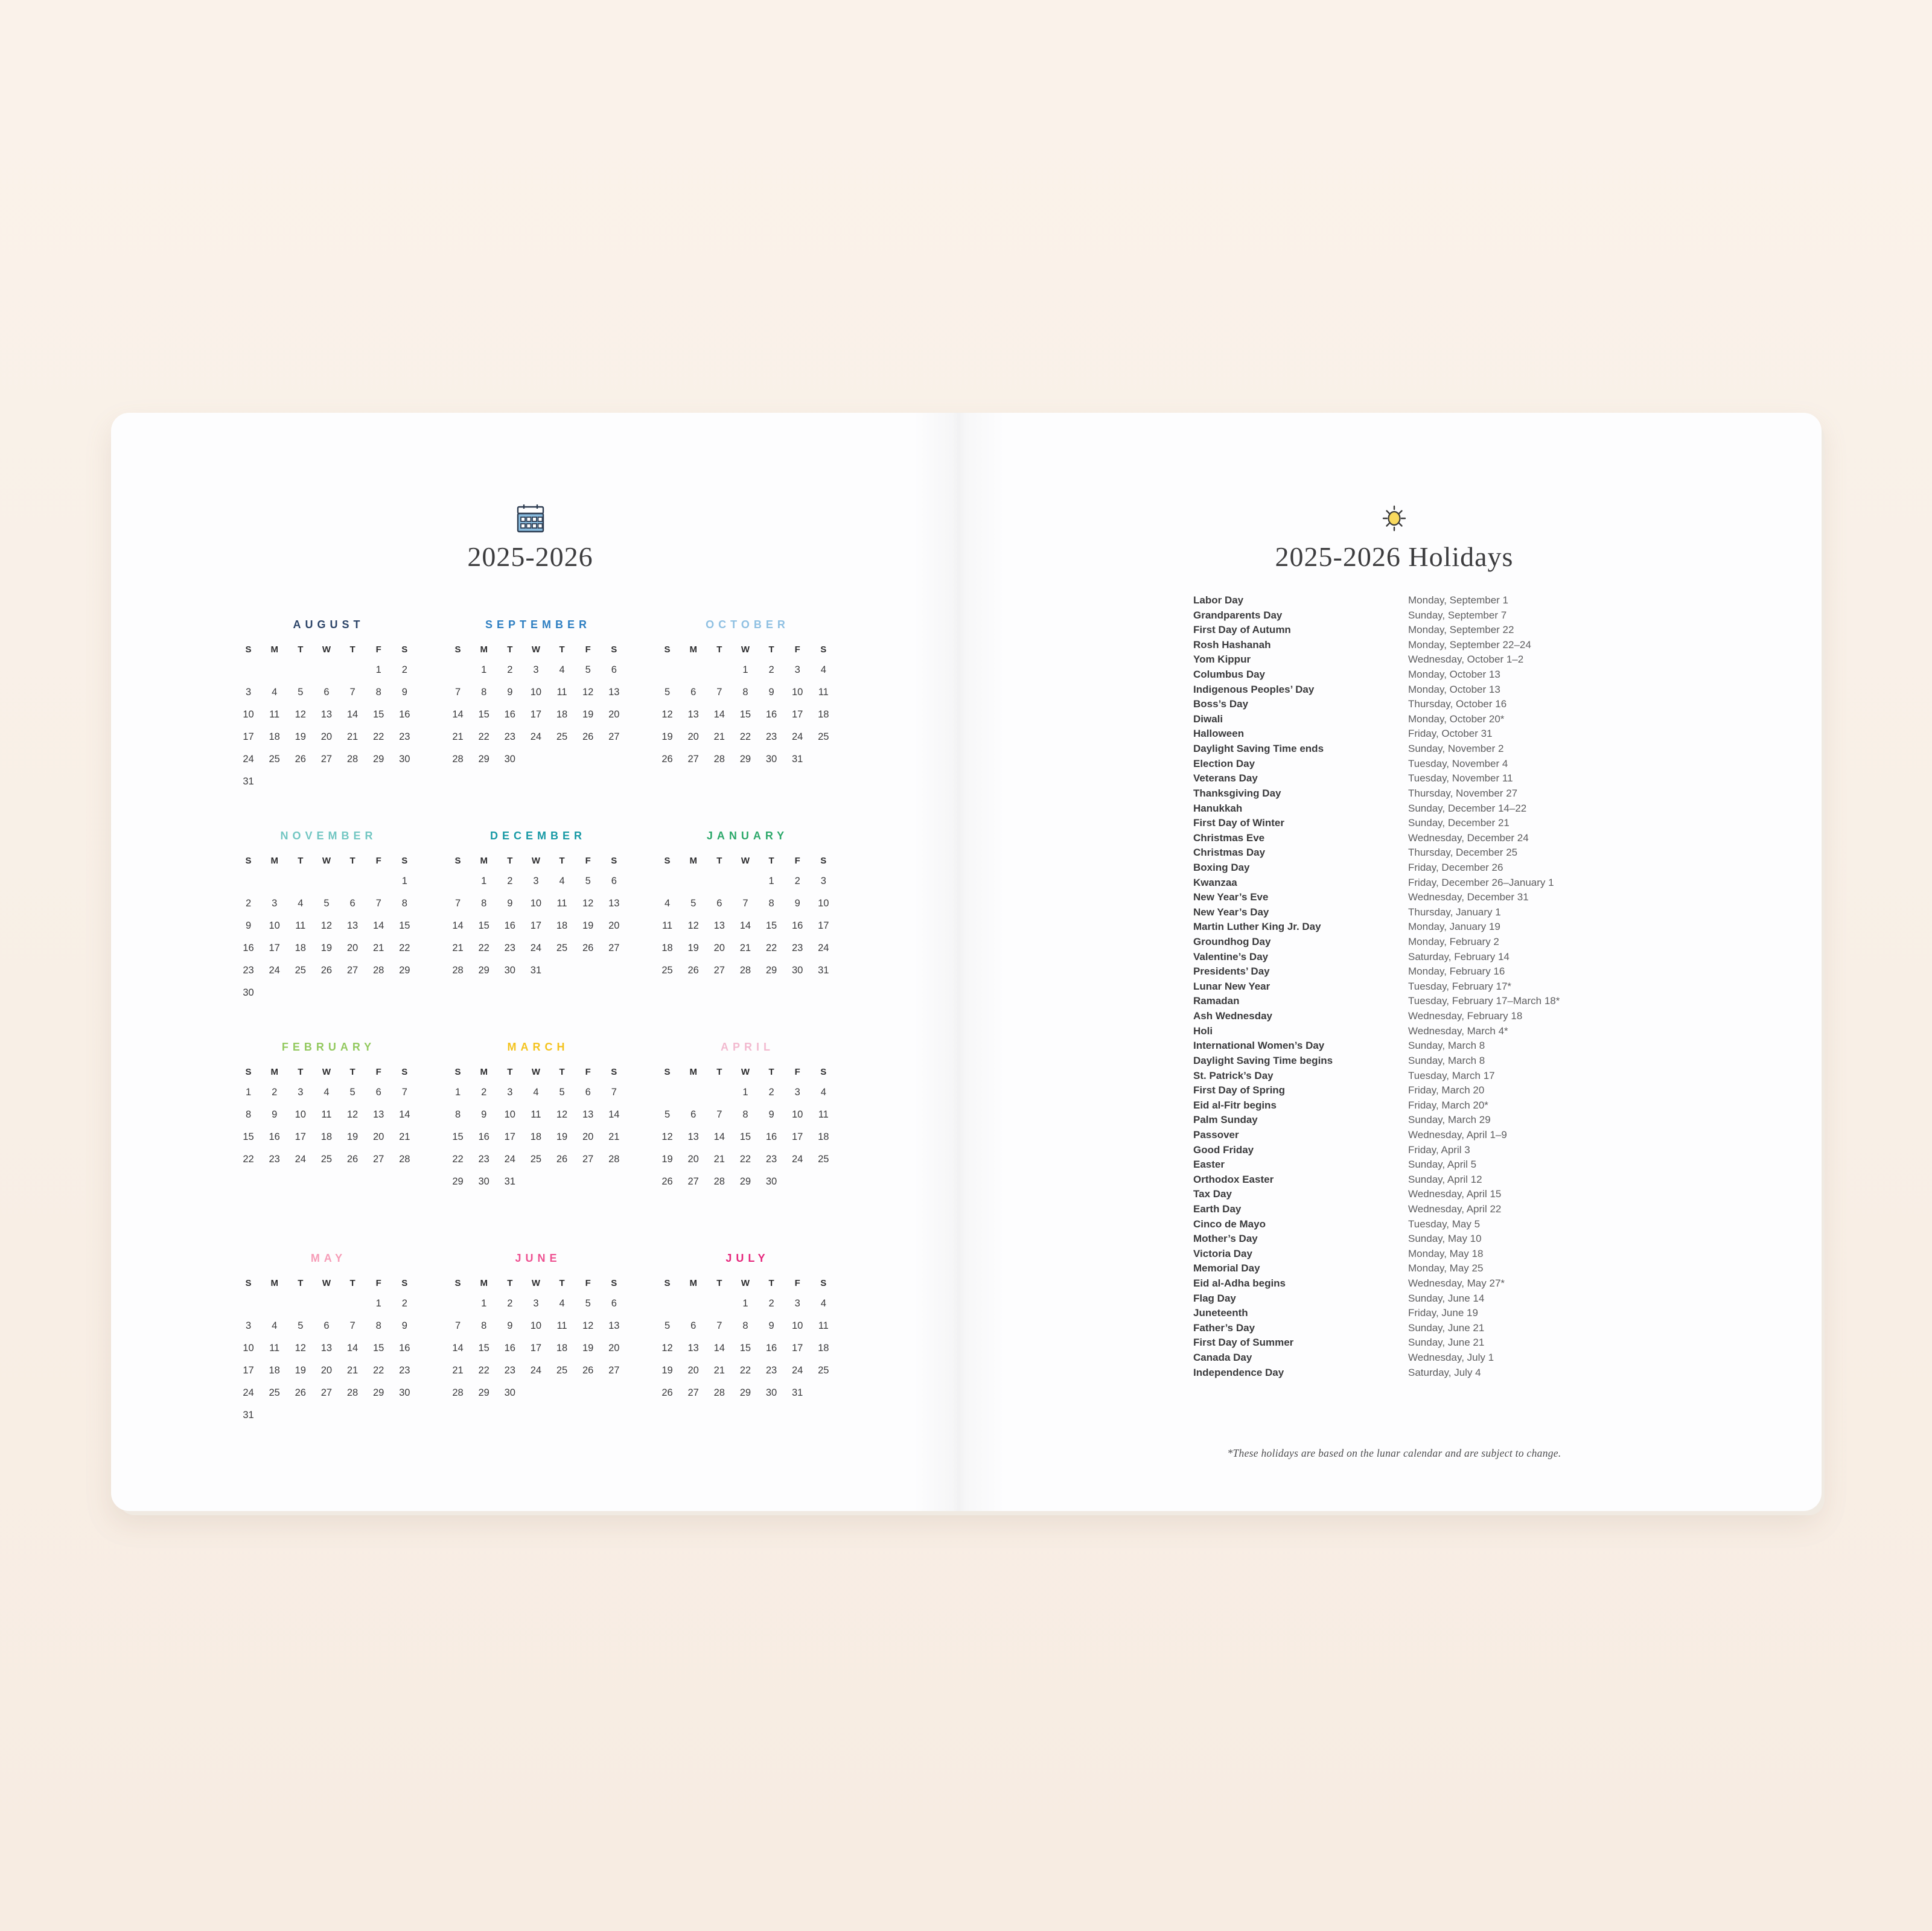 This screenshot has height=1931, width=1932. Describe the element at coordinates (1216, 1134) in the screenshot. I see `holiday-name: Passover` at that location.